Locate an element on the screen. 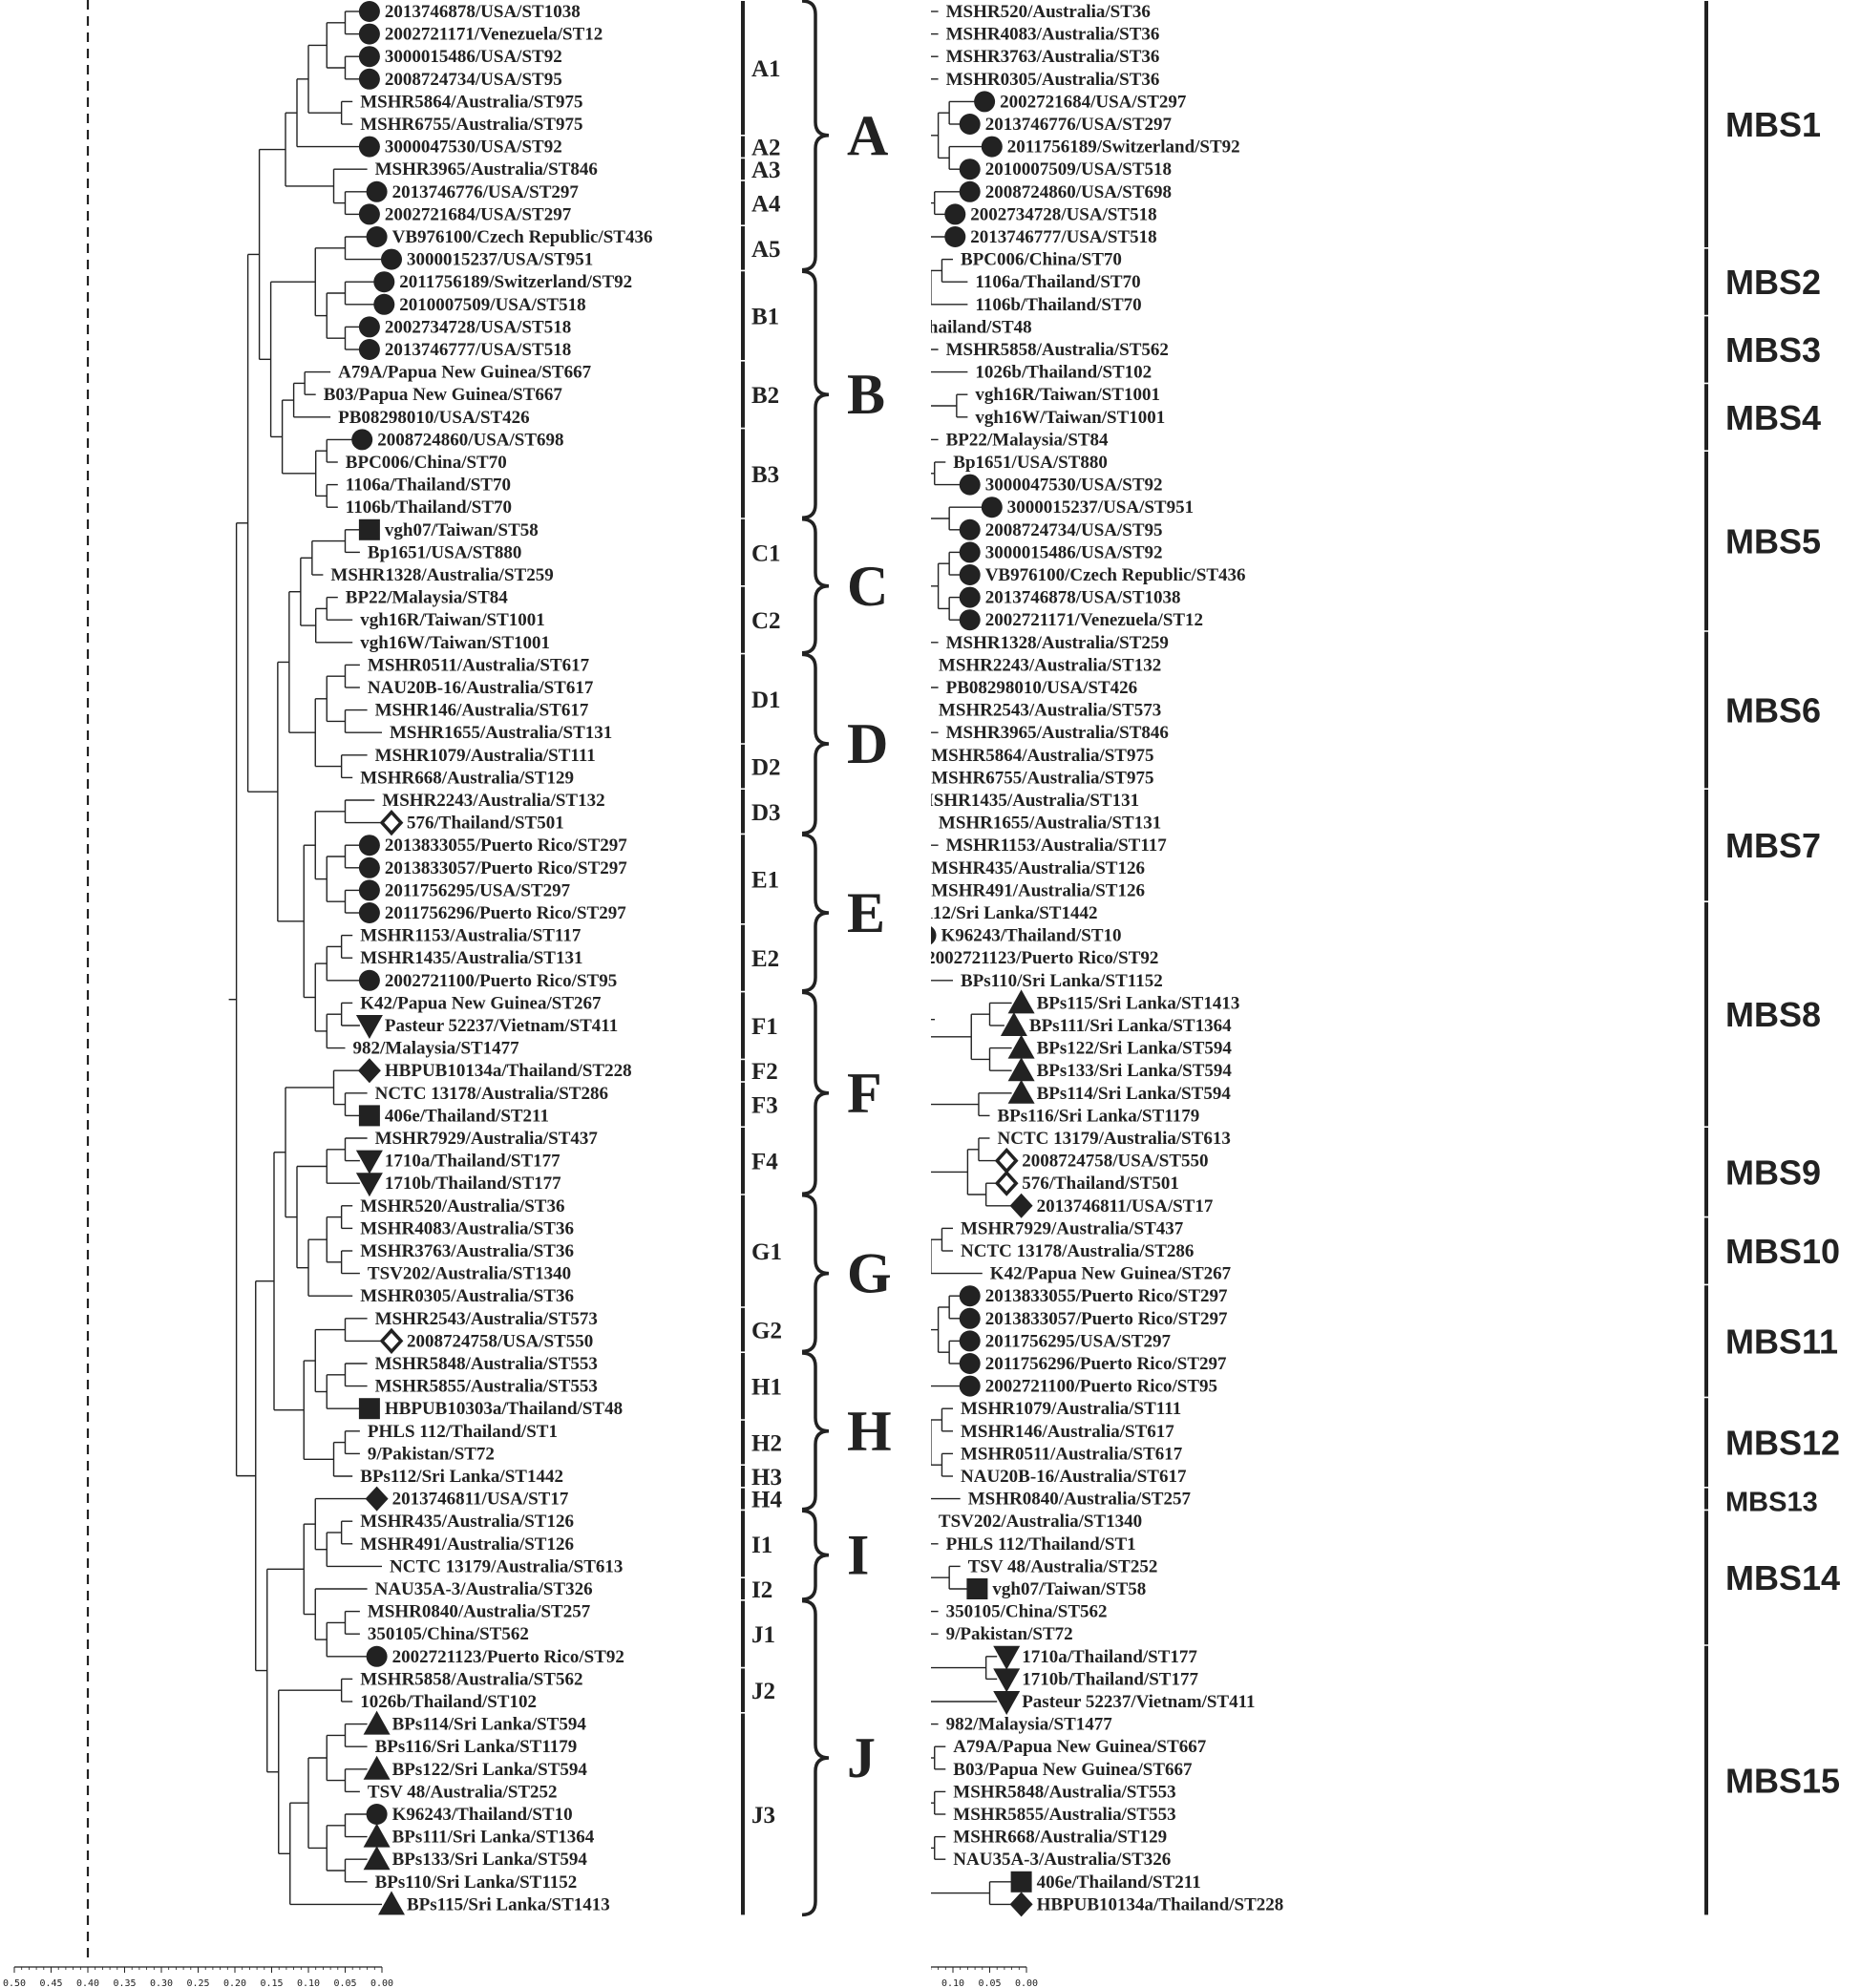 The height and width of the screenshot is (1988, 1861). leaf-pasteur-52237-vietnam-st411-triangle-down-marker is located at coordinates (369, 1027).